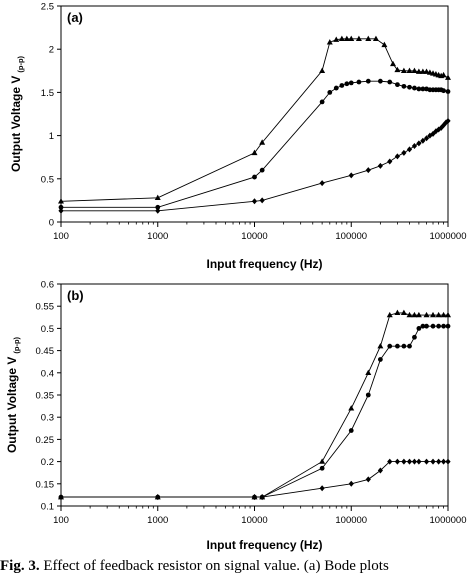 This screenshot has width=474, height=575. What do you see at coordinates (16, 344) in the screenshot?
I see `y-axis-title-subscript: (p-p)` at bounding box center [16, 344].